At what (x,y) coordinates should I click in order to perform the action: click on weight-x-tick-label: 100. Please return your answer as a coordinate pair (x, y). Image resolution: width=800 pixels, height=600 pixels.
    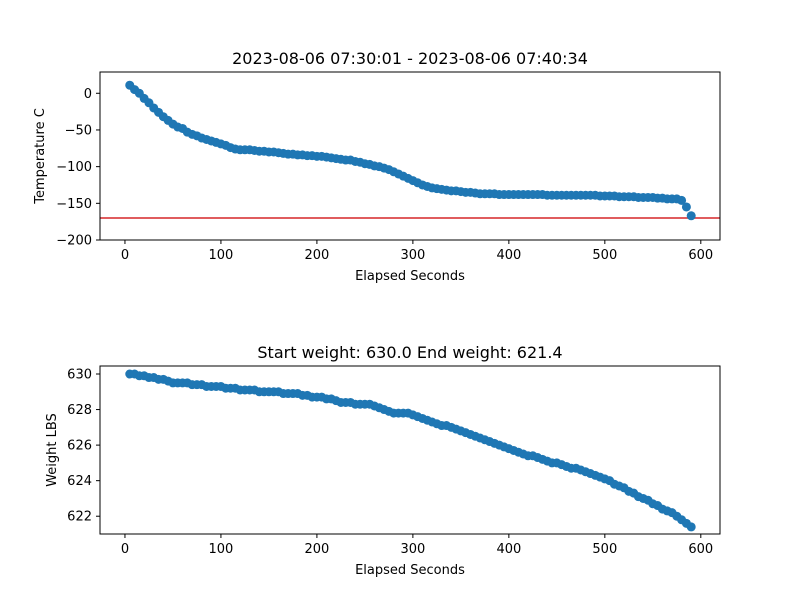
    Looking at the image, I should click on (221, 549).